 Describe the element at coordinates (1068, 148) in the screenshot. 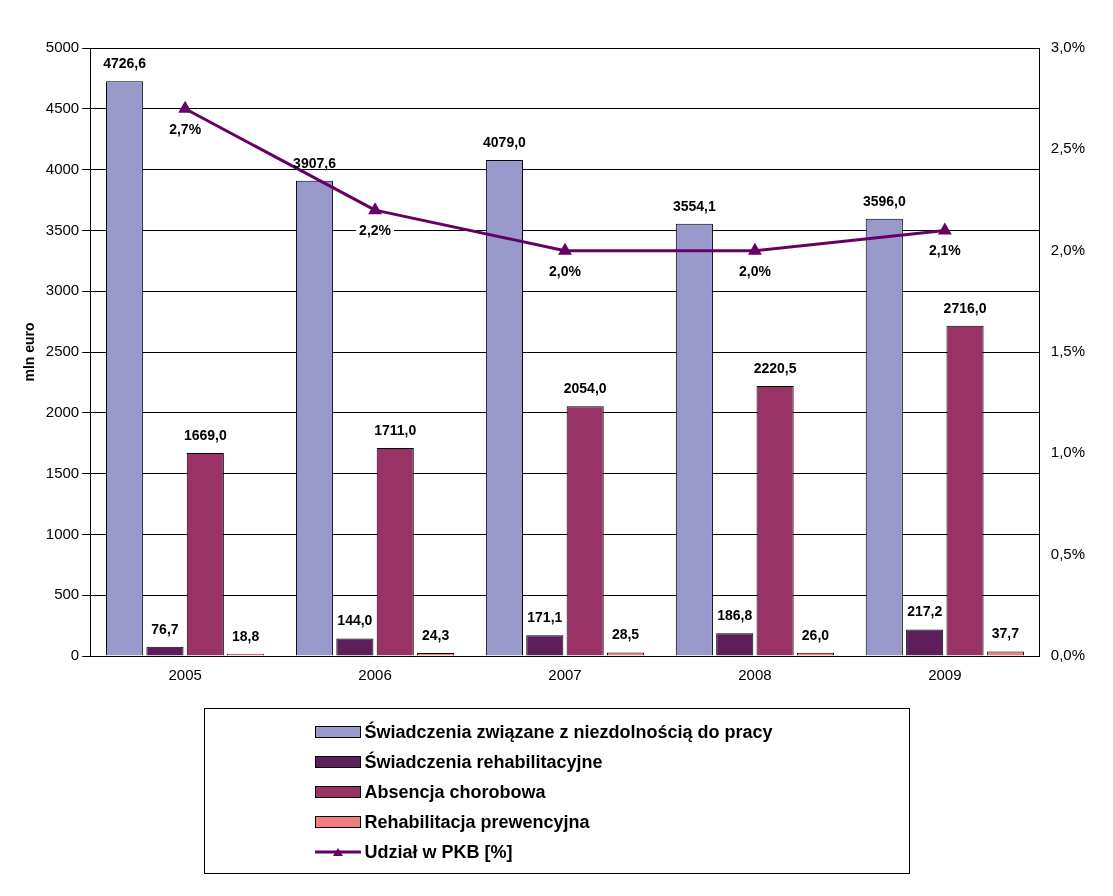

I see `y2-tick-label: 2,5%` at that location.